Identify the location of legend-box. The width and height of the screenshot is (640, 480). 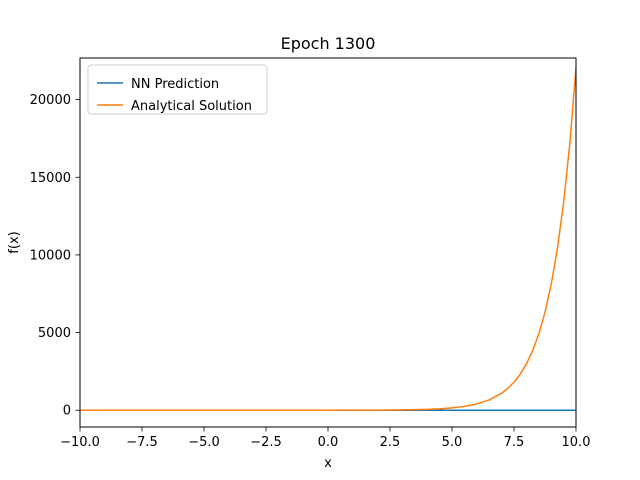
(177, 89).